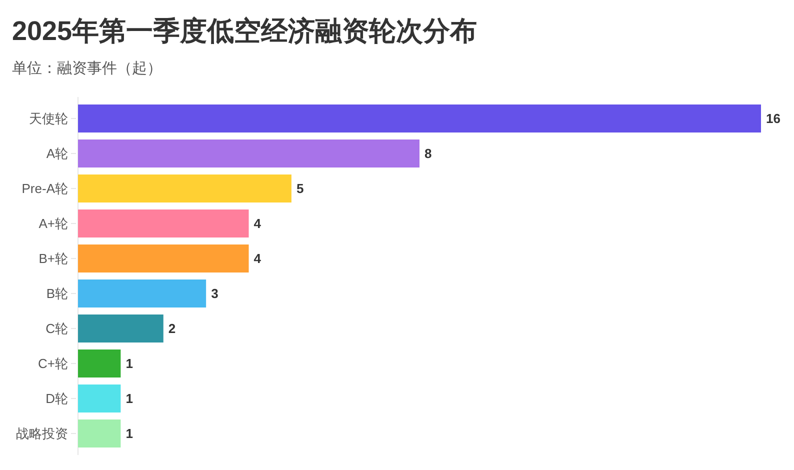  What do you see at coordinates (57, 293) in the screenshot?
I see `y-tick-label: B轮` at bounding box center [57, 293].